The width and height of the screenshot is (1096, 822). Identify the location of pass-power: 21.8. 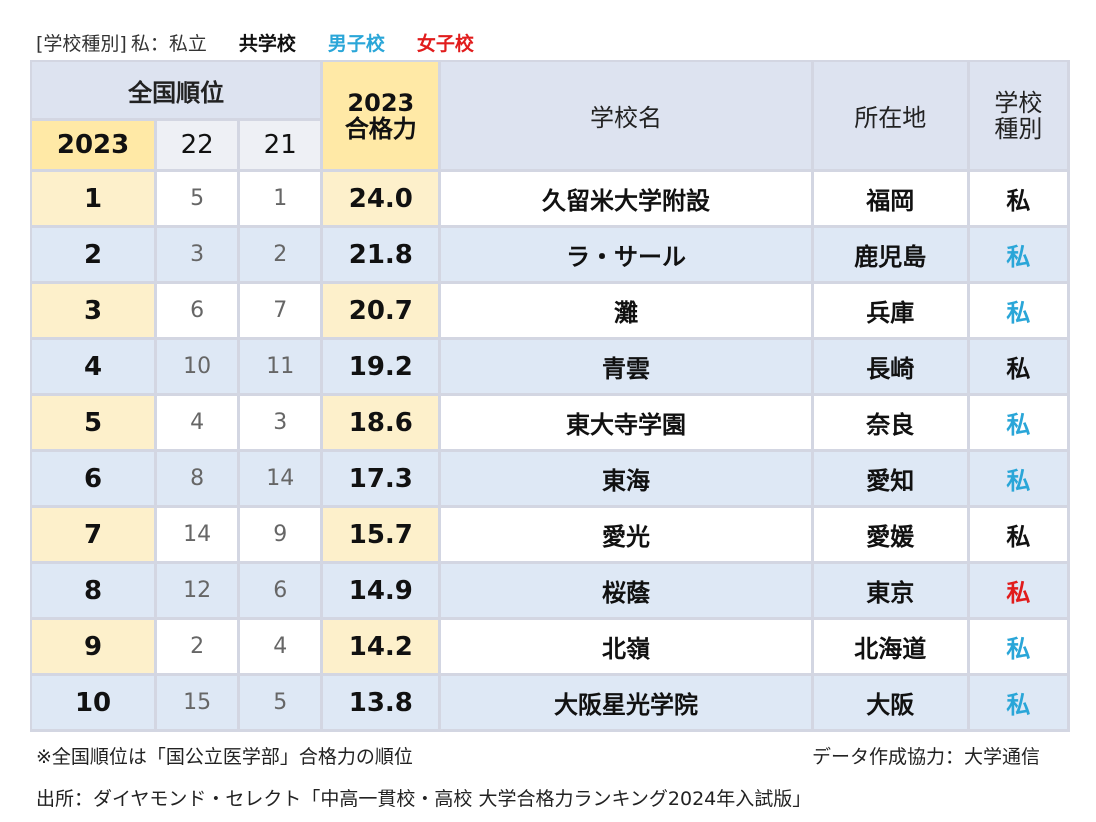
(382, 256).